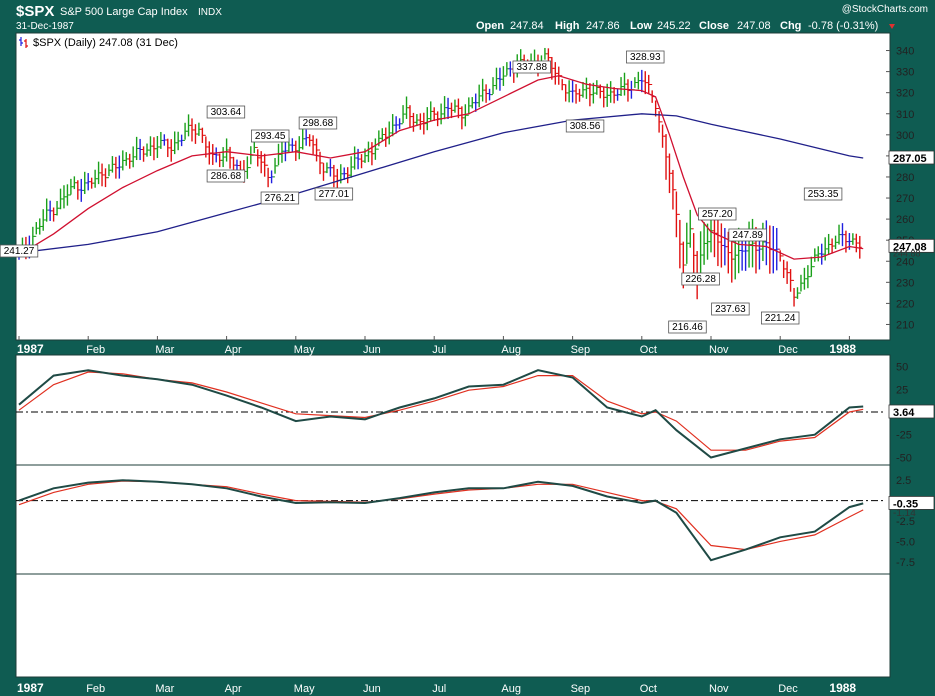  Describe the element at coordinates (527, 26) in the screenshot. I see `open-value: 247.84` at that location.